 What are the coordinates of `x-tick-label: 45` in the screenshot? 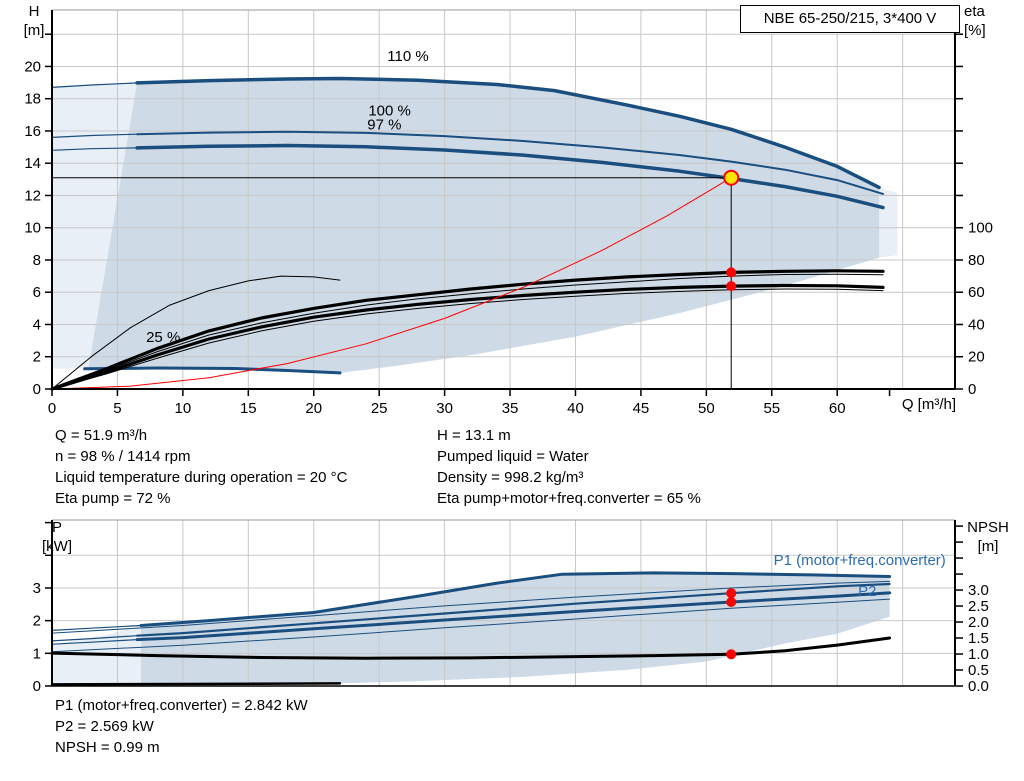 It's located at (641, 408).